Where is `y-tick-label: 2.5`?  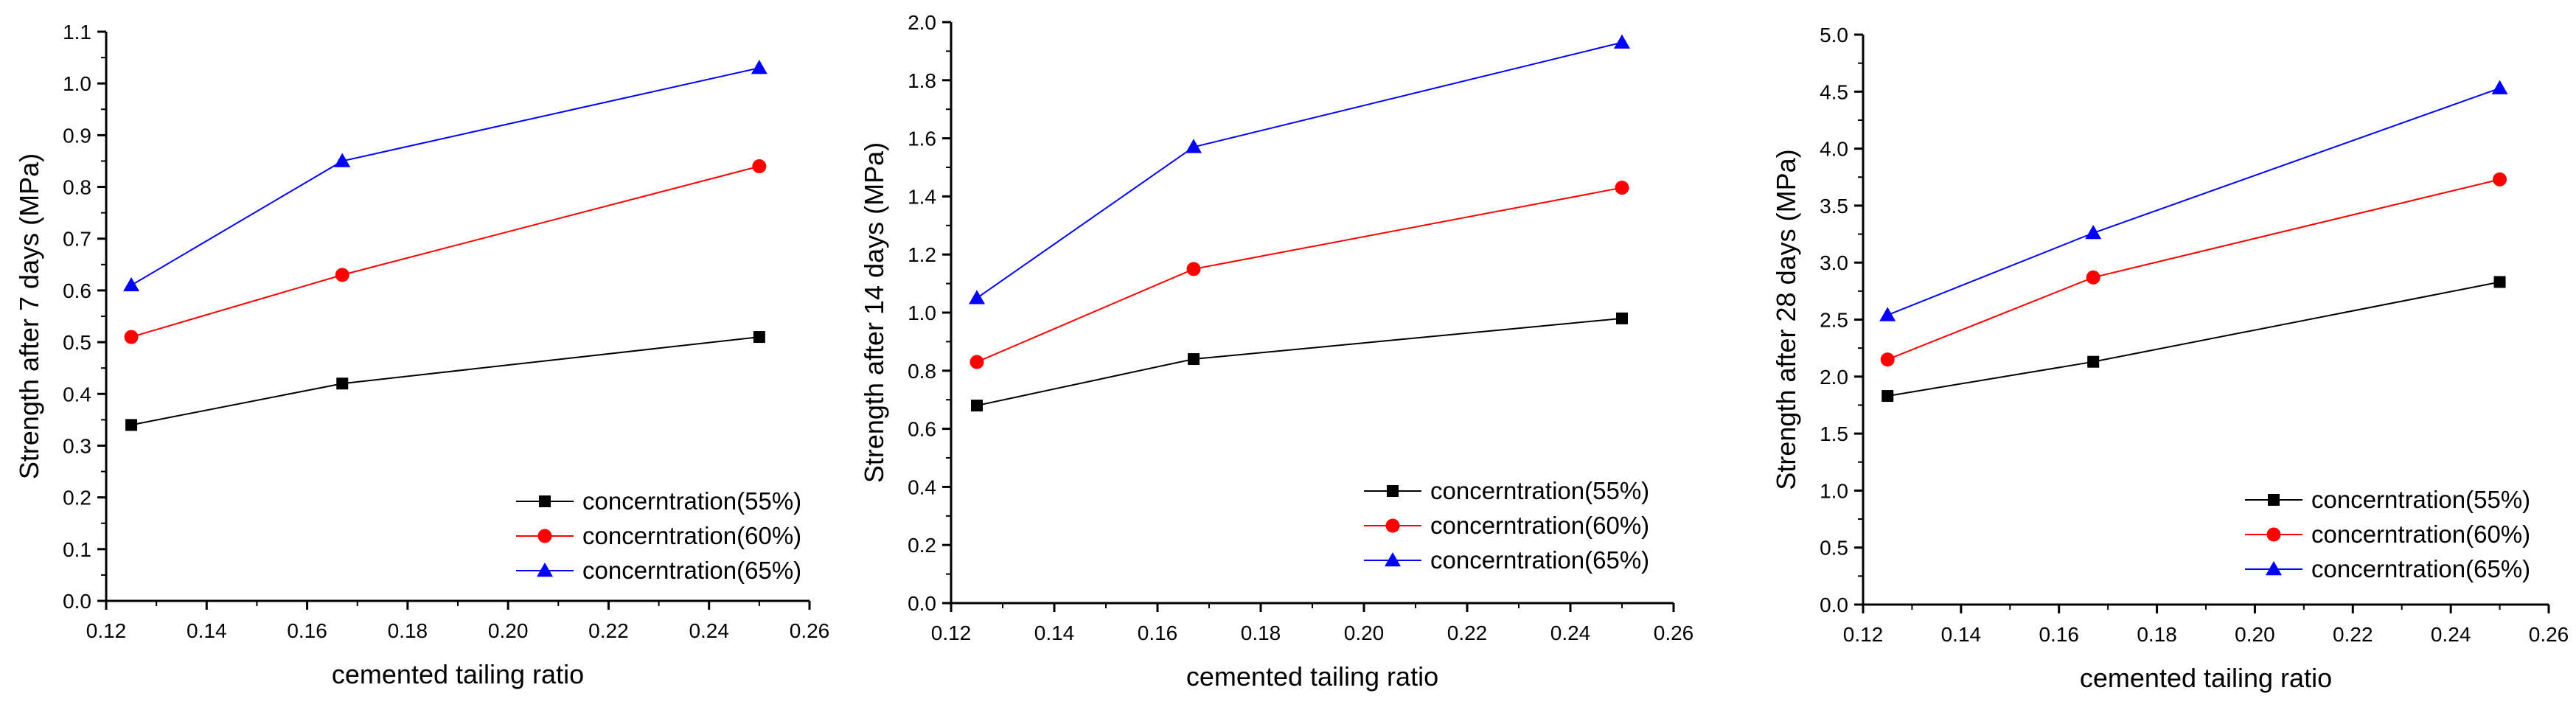
y-tick-label: 2.5 is located at coordinates (1834, 320).